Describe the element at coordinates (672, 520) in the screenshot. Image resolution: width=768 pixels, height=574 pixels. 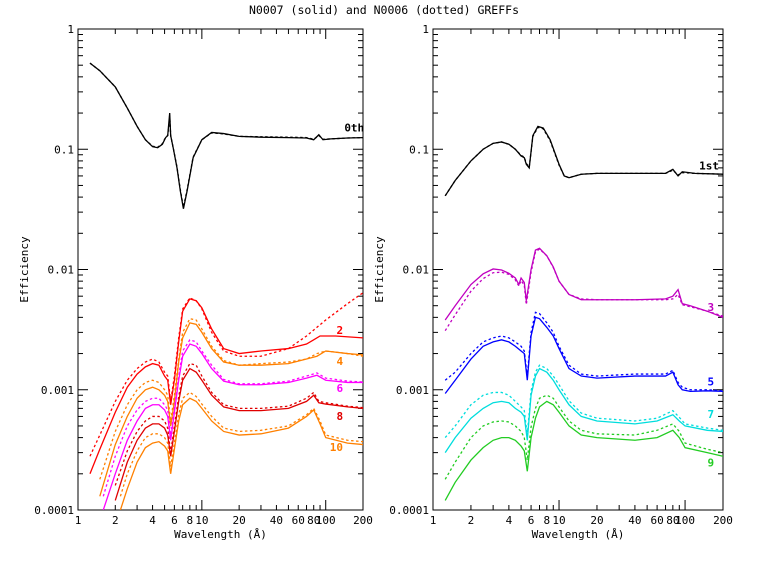
I see `right-x-tick-label: 80` at that location.